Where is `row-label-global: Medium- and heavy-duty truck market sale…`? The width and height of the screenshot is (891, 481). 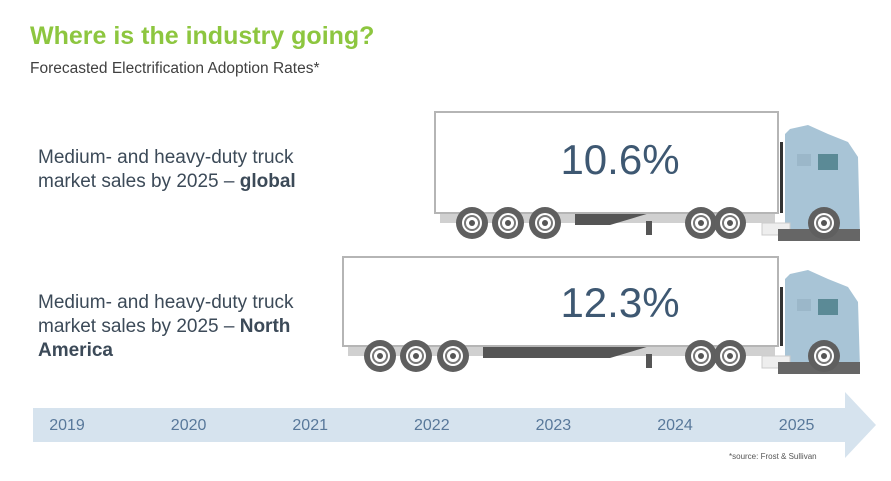 row-label-global: Medium- and heavy-duty truck market sale… is located at coordinates (167, 169).